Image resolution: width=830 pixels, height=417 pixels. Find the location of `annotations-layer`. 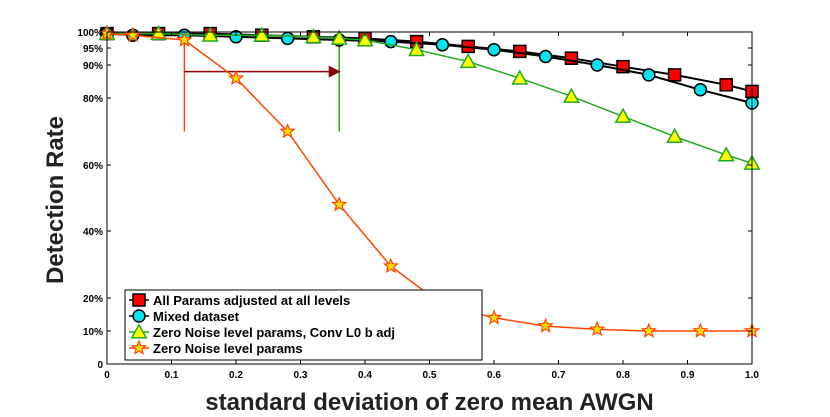

annotations-layer is located at coordinates (262, 84).